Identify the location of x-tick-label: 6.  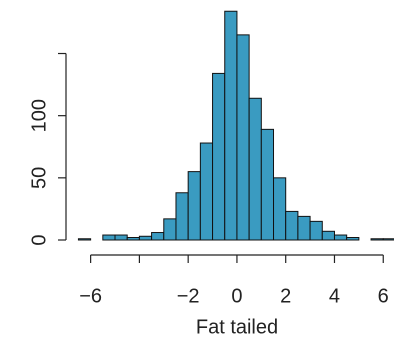
(383, 296).